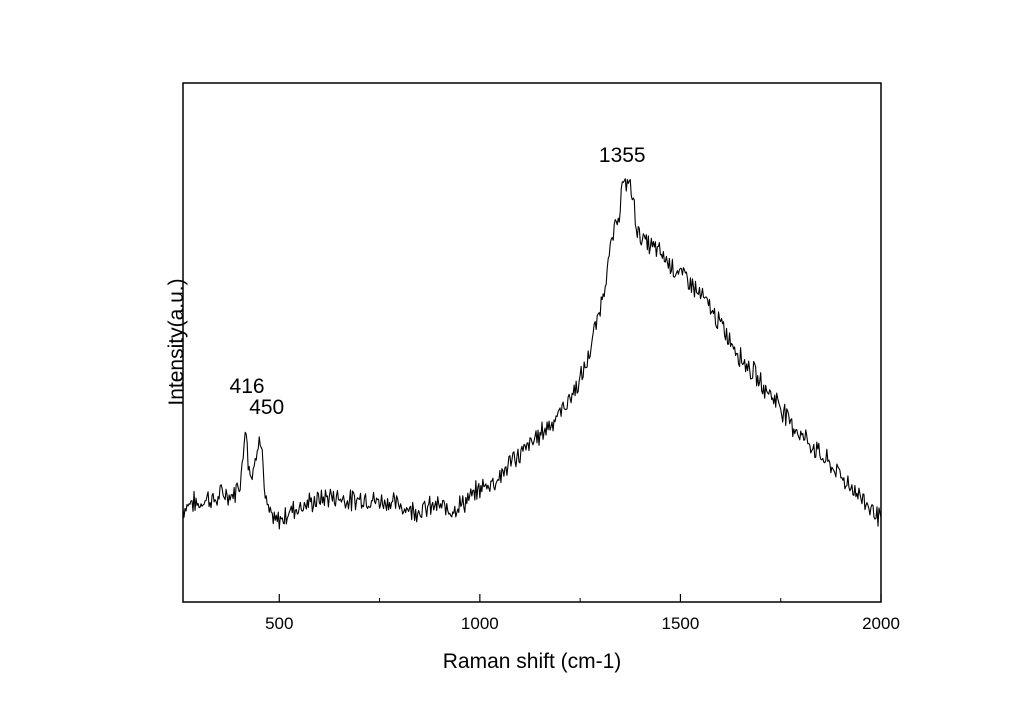 The width and height of the screenshot is (1024, 723). I want to click on x-axis-ticks, so click(580, 598).